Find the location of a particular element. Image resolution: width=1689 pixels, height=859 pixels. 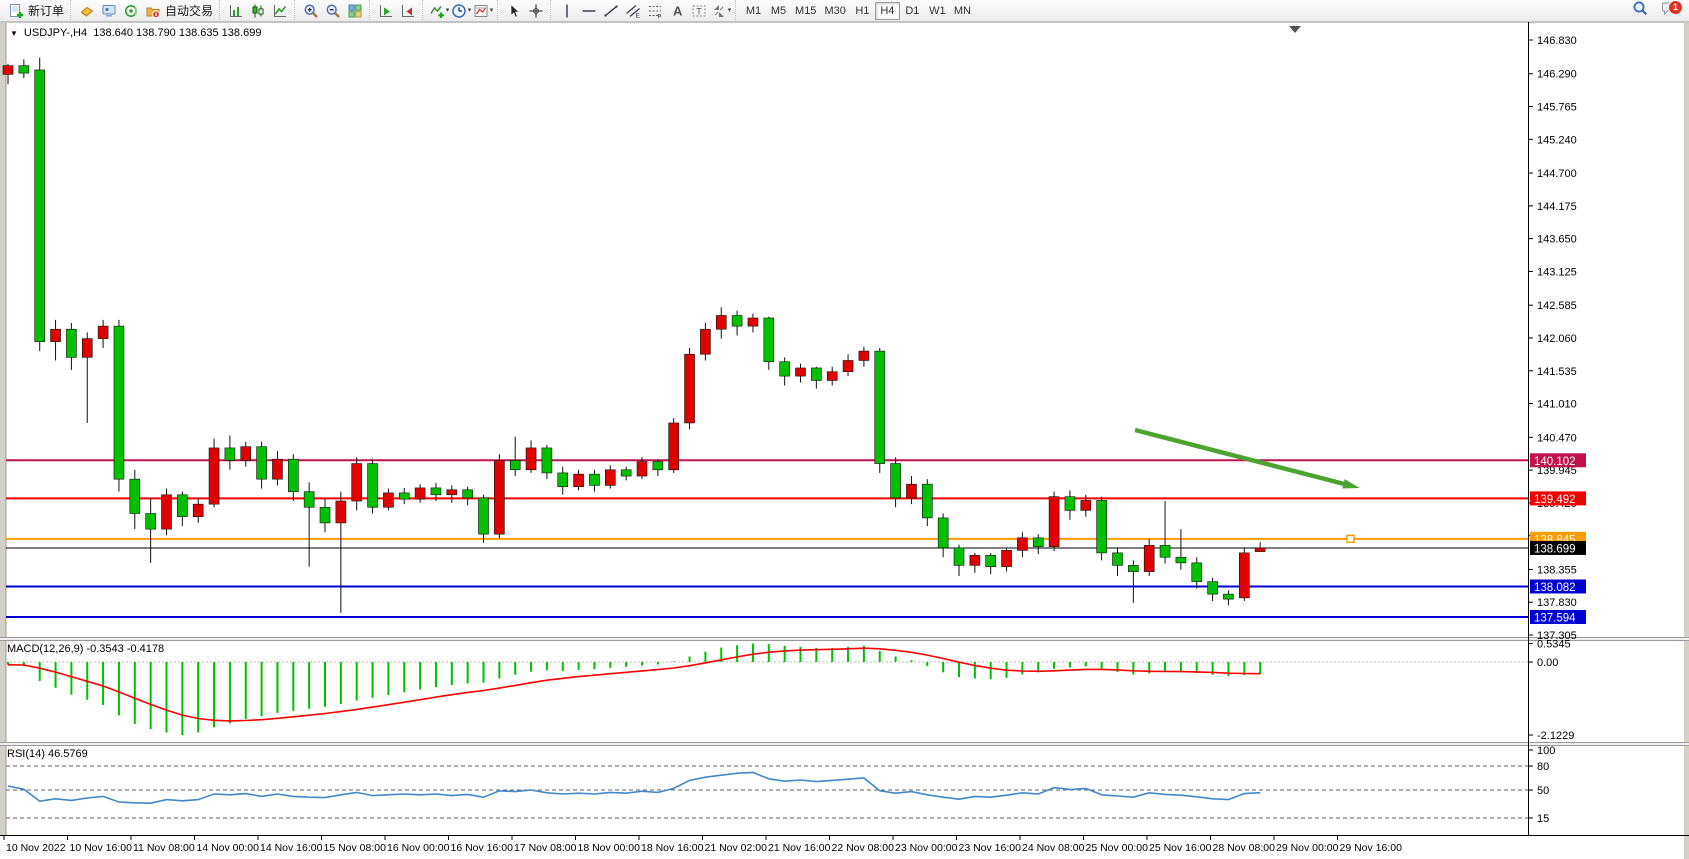

tile-windows-button is located at coordinates (355, 11).